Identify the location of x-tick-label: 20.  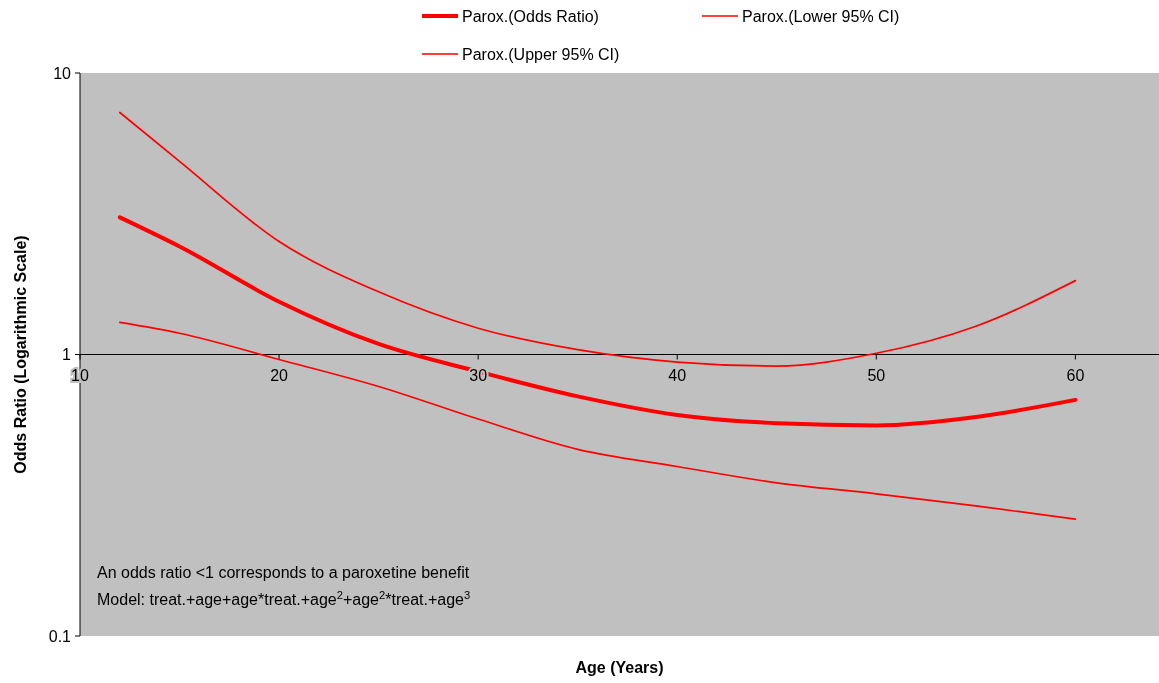
(279, 375).